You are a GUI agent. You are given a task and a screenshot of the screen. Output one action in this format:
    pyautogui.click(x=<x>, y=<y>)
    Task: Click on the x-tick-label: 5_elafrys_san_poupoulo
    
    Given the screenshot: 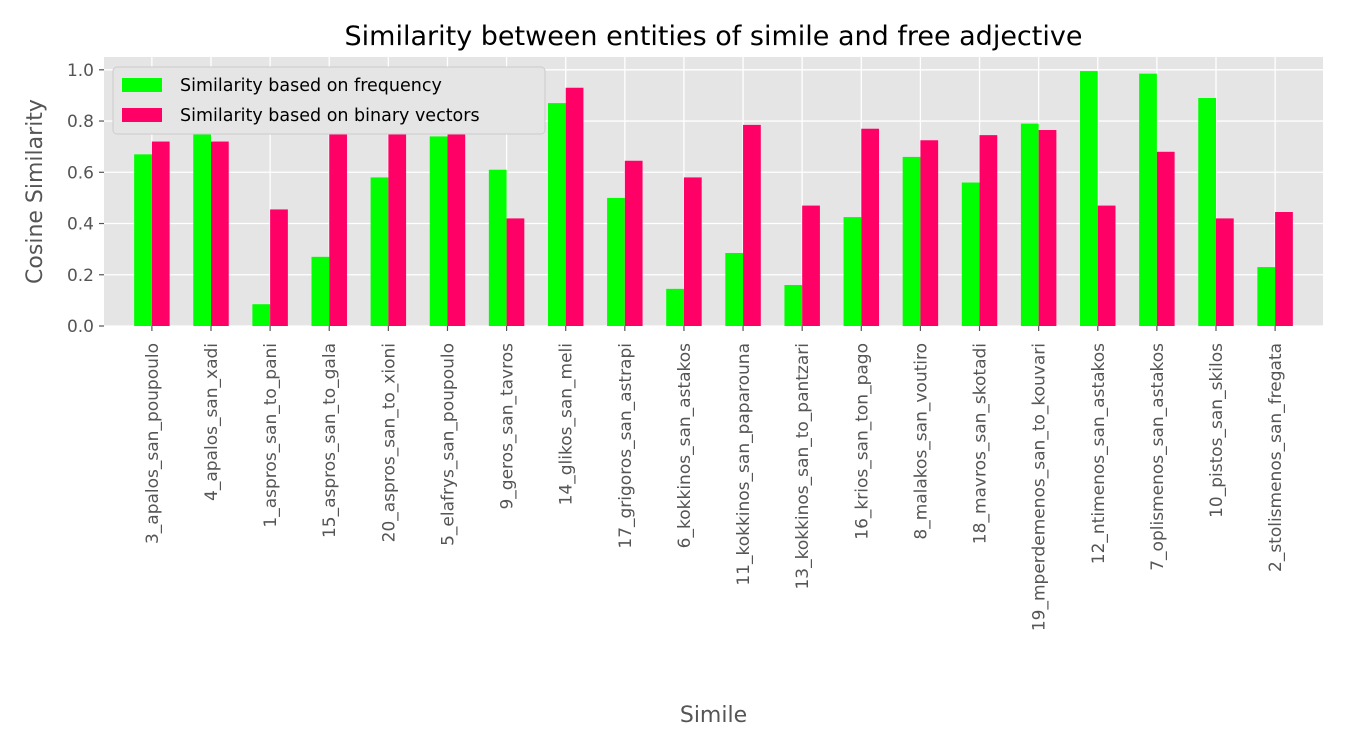 What is the action you would take?
    pyautogui.click(x=448, y=444)
    